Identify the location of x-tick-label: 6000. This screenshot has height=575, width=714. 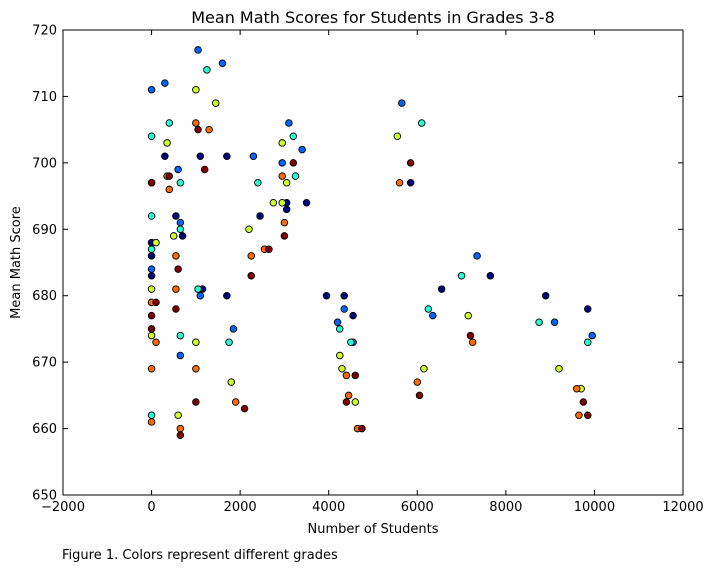
(417, 507).